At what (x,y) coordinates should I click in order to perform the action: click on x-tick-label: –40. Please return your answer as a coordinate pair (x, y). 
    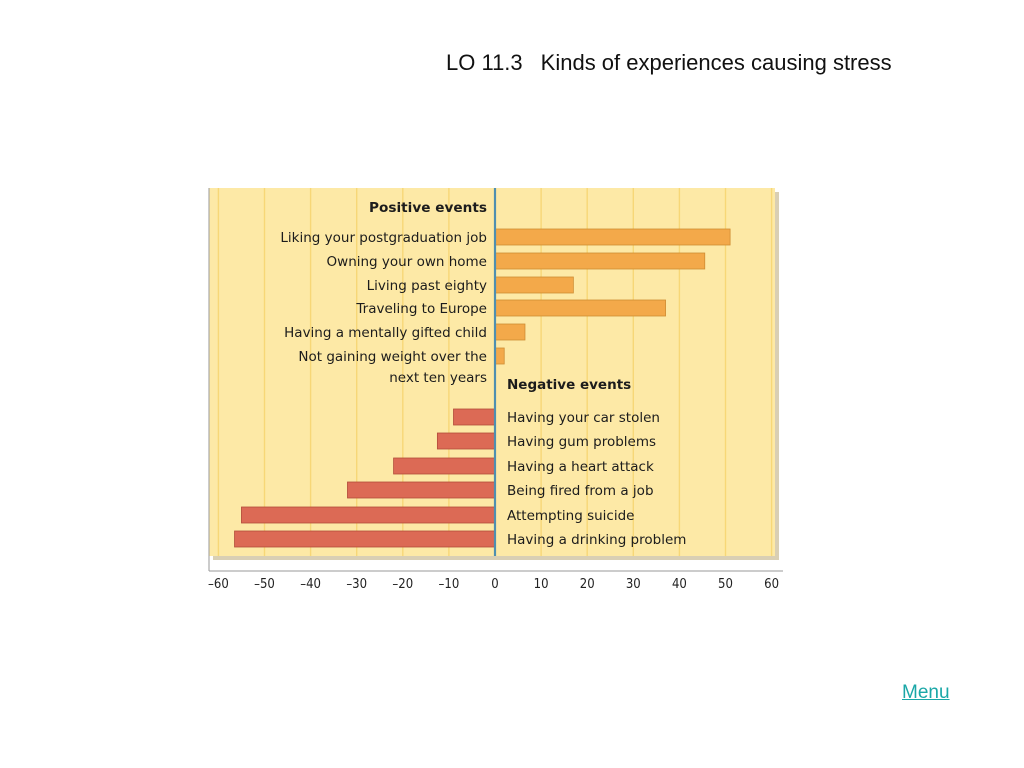
    Looking at the image, I should click on (310, 584).